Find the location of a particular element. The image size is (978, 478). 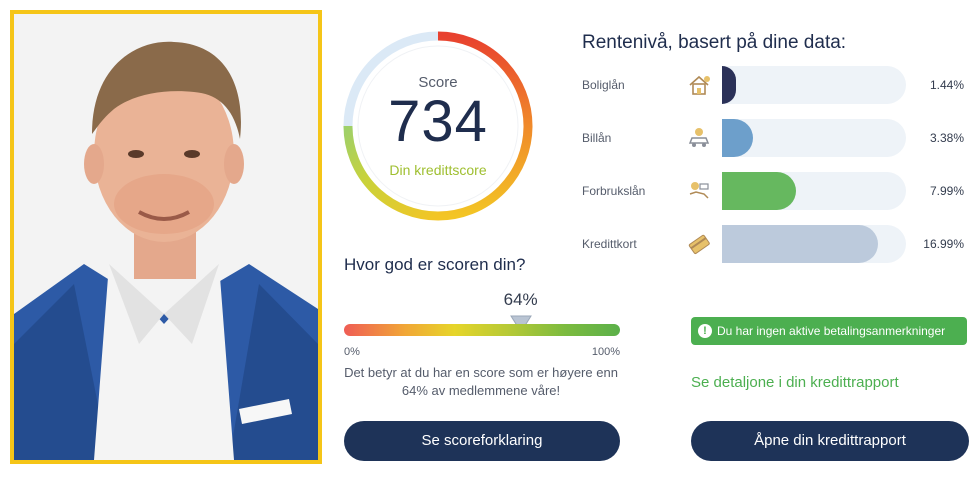

car-icon is located at coordinates (699, 137).